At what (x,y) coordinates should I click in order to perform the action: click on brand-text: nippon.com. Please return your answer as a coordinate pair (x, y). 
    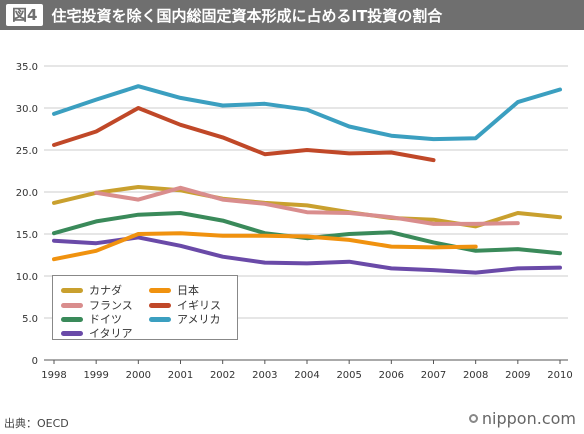
    Looking at the image, I should click on (528, 418).